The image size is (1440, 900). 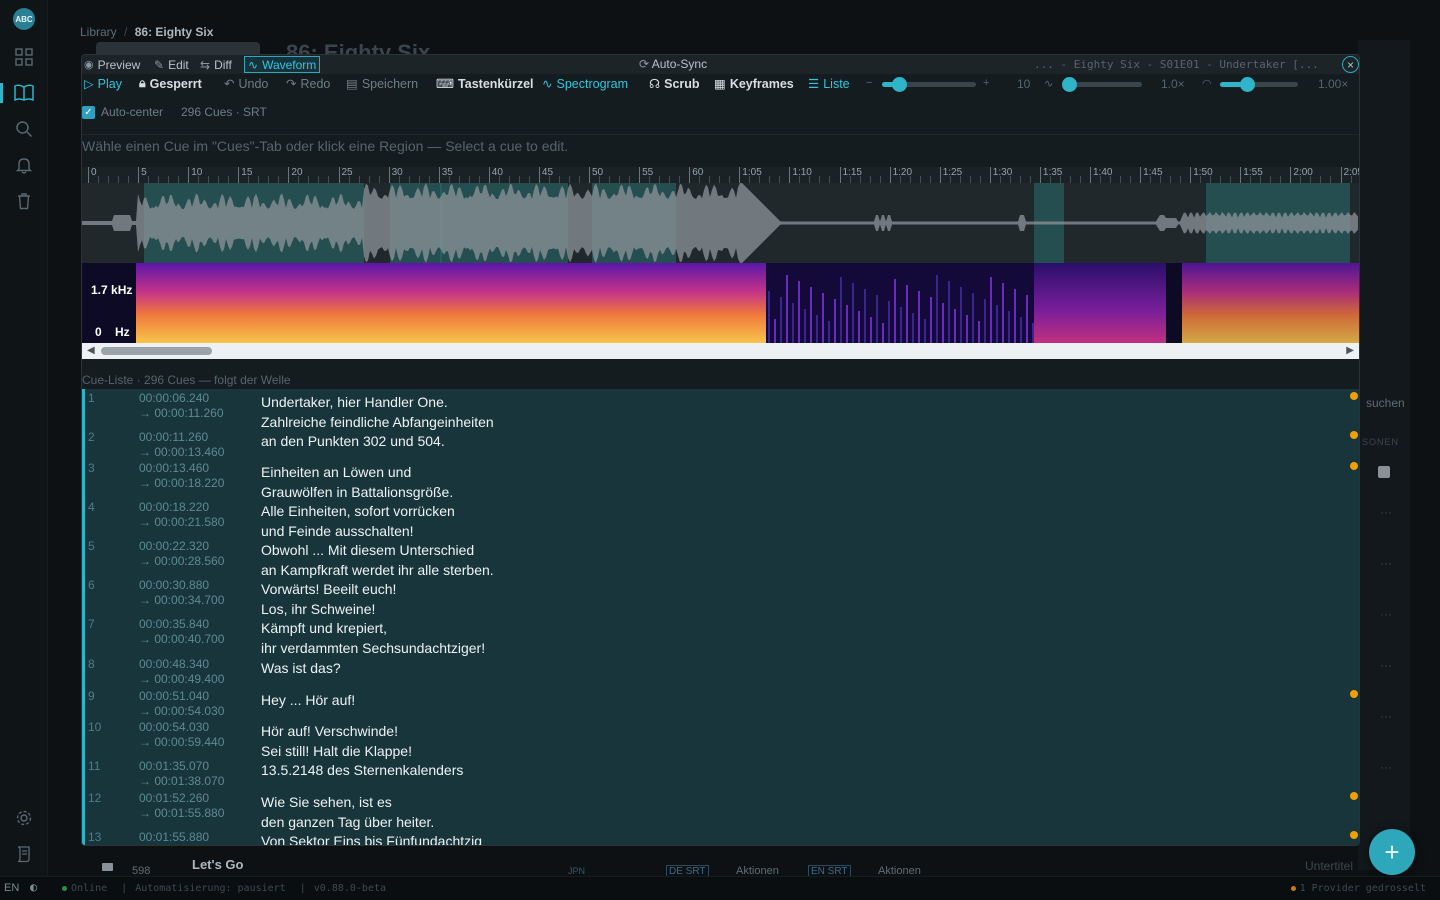 What do you see at coordinates (182, 561) in the screenshot?
I see `cue-end-time: → 00:00:28.560` at bounding box center [182, 561].